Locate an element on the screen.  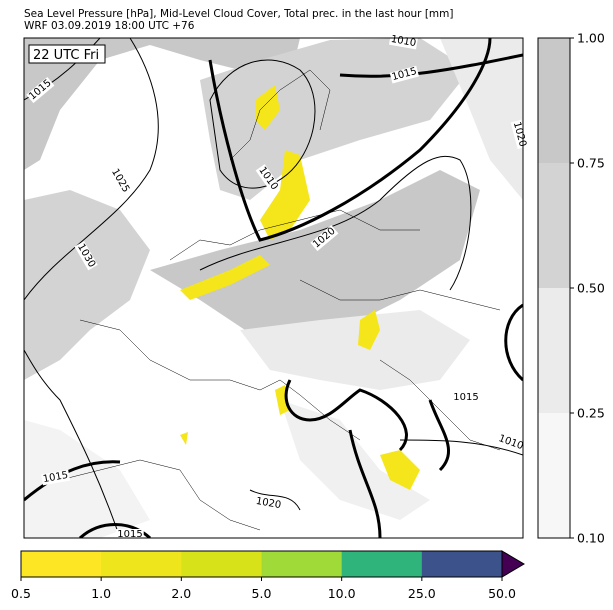
colorbar-tick-label: 25.0 is located at coordinates (422, 593).